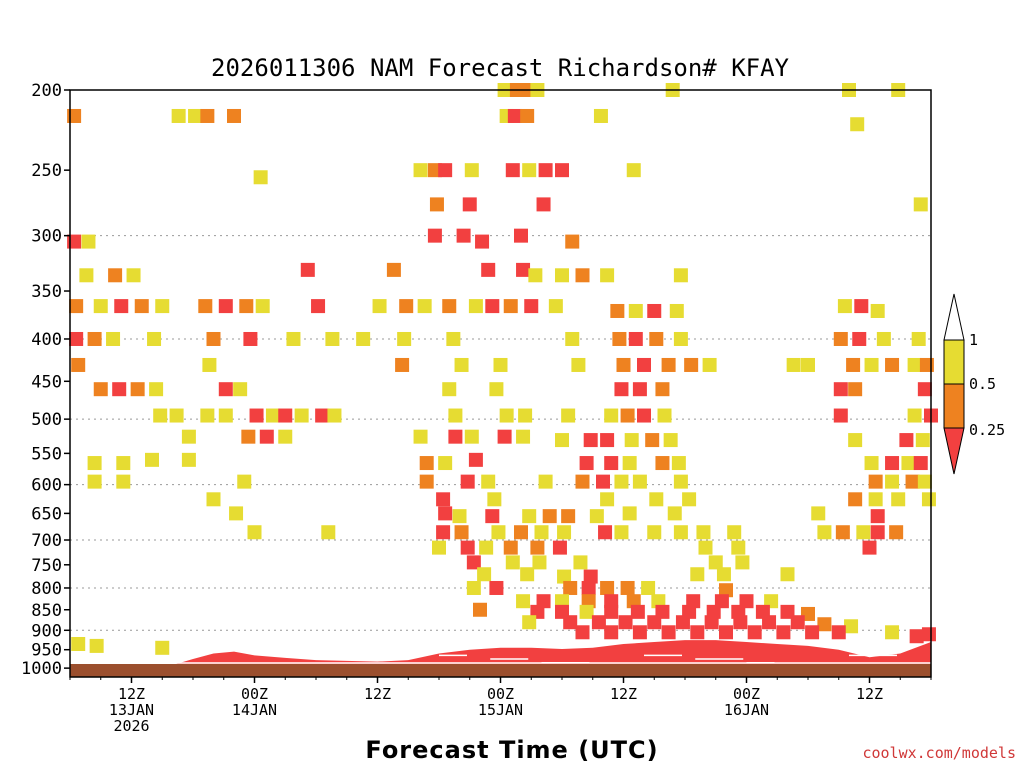  I want to click on legend-lt025-triangle, so click(954, 451).